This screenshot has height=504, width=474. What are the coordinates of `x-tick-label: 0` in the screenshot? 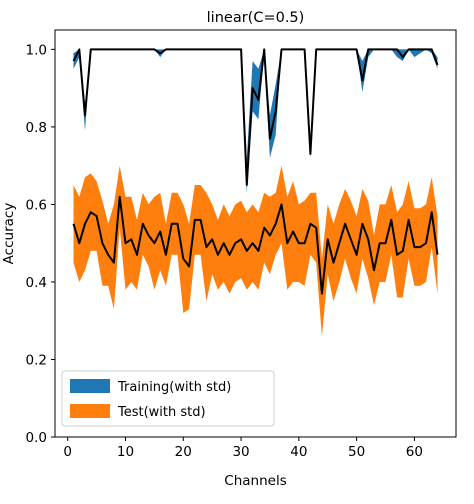 It's located at (67, 452).